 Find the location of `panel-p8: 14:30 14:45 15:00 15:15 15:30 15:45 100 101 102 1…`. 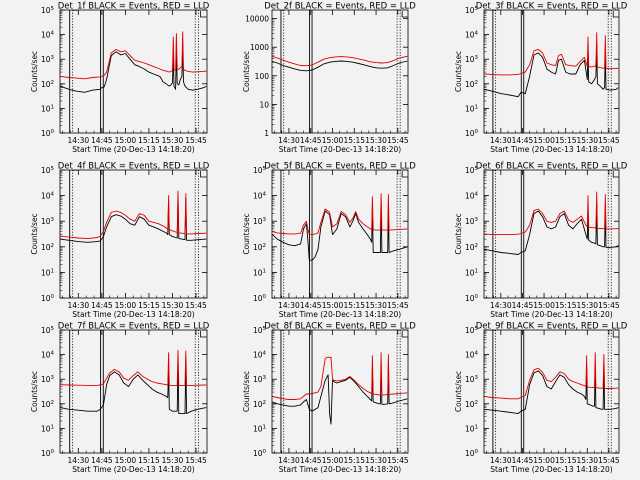

panel-p8: 14:30 14:45 15:00 15:15 15:30 15:45 100 101 102 1… is located at coordinates (329, 398).